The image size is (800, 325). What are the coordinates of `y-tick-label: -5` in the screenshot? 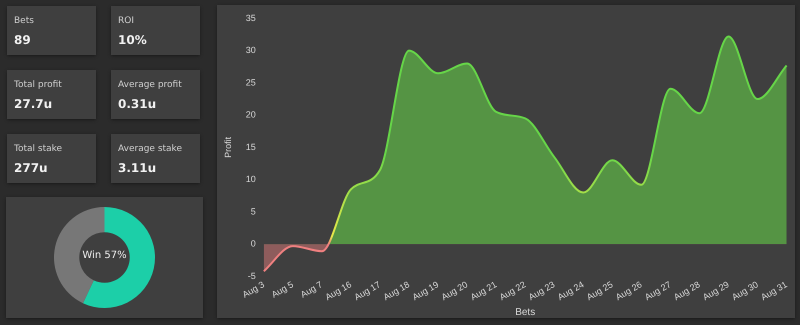 It's located at (252, 275).